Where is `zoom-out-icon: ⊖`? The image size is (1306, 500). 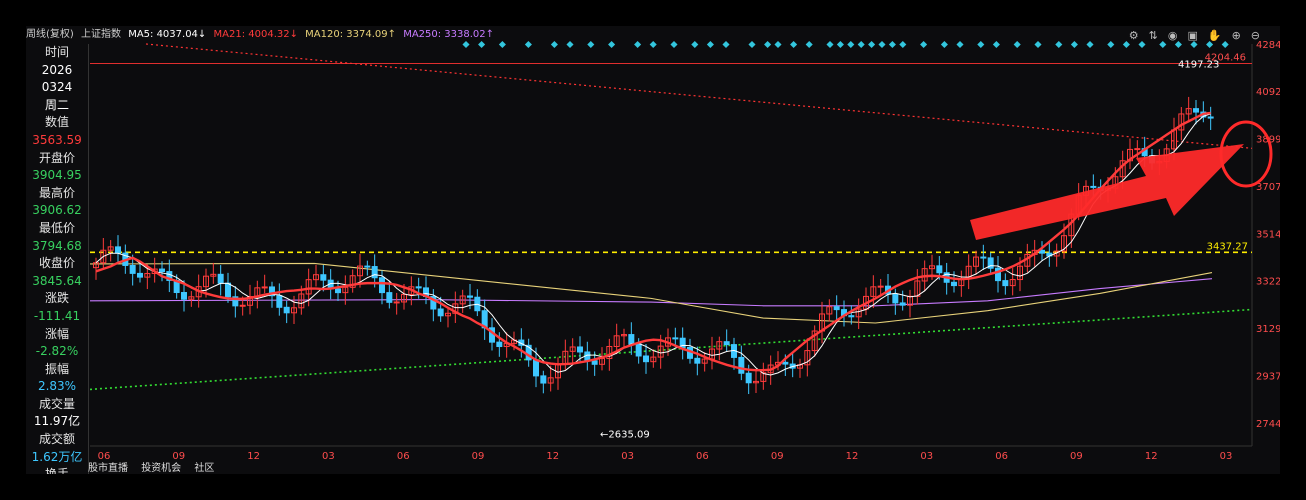 zoom-out-icon: ⊖ is located at coordinates (1258, 35).